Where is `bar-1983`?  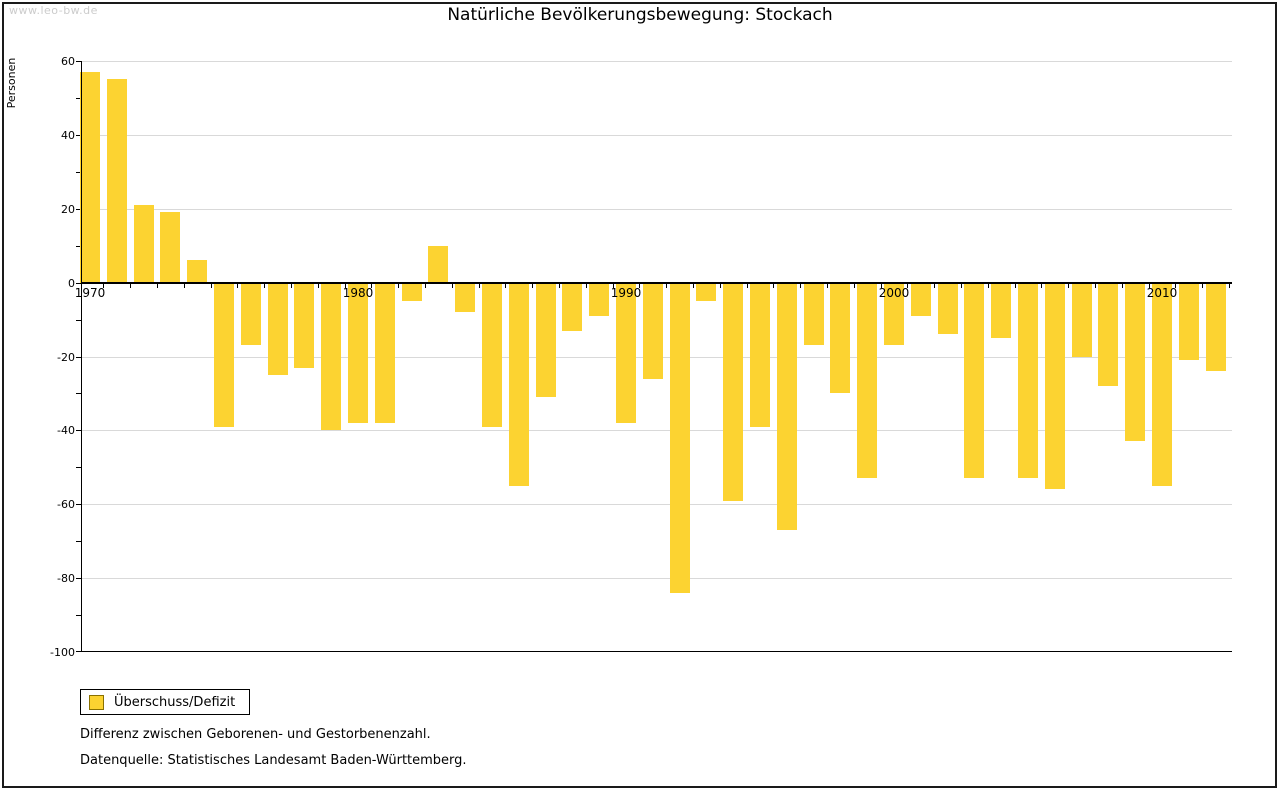 bar-1983 is located at coordinates (438, 264).